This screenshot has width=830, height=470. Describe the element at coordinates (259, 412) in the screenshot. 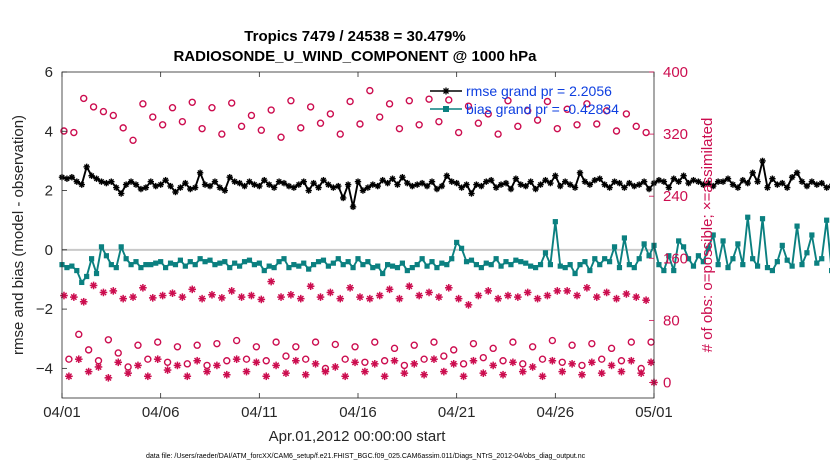

I see `x-tick-label: 04/11` at that location.